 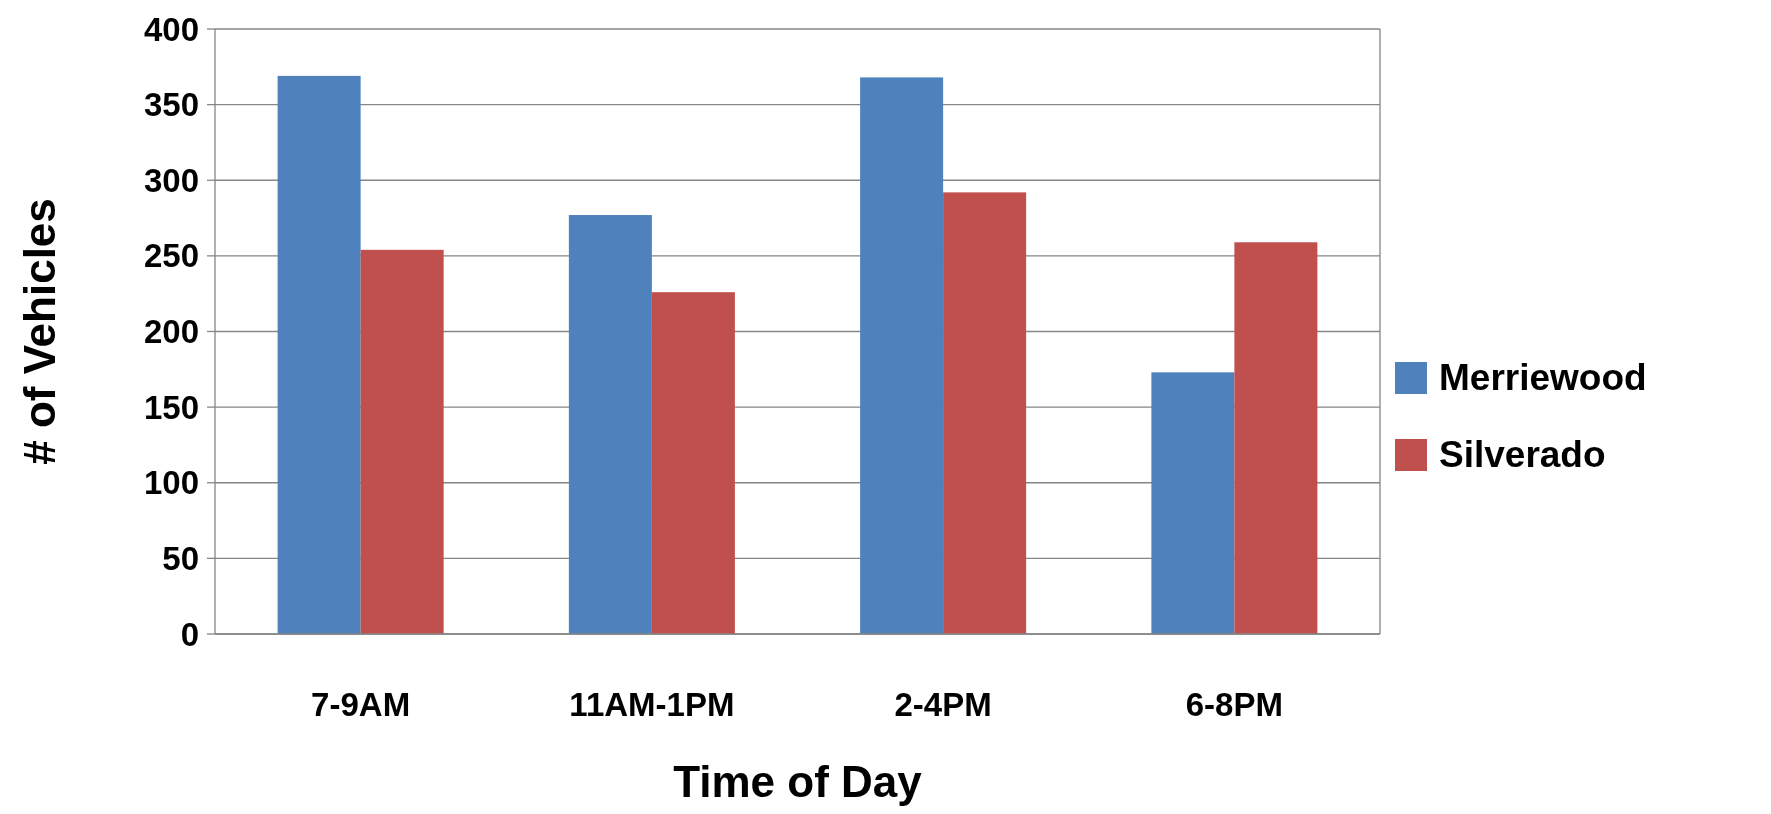 I want to click on y-tick-label: 50, so click(x=180, y=558).